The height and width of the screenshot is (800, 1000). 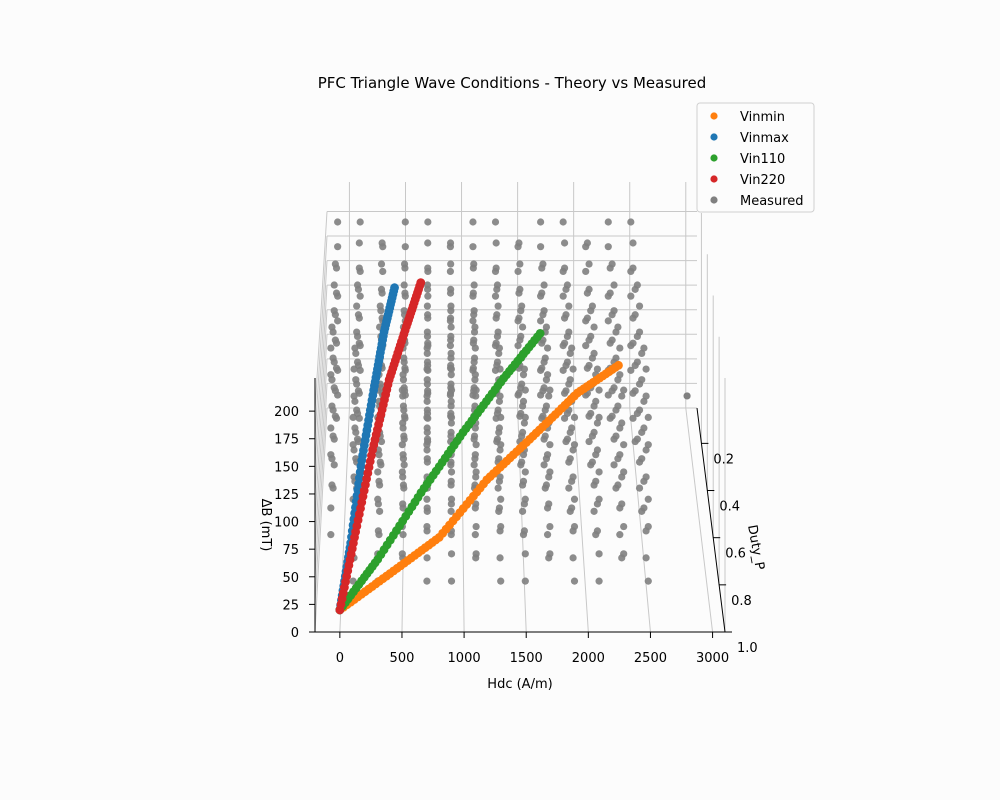 What do you see at coordinates (290, 550) in the screenshot?
I see `z-tick-label: 75` at bounding box center [290, 550].